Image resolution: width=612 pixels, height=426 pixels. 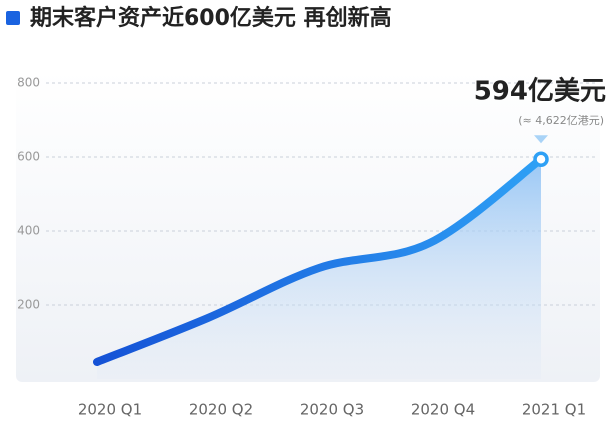 I want to click on y-tick-label: 800, so click(x=28, y=83).